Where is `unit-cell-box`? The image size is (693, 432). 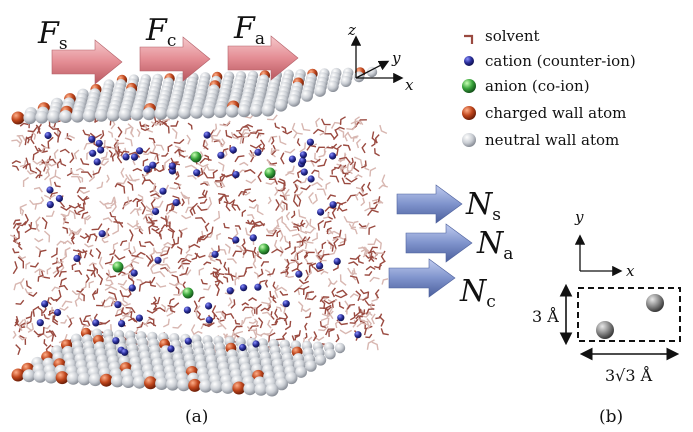
unit-cell-box is located at coordinates (629, 314).